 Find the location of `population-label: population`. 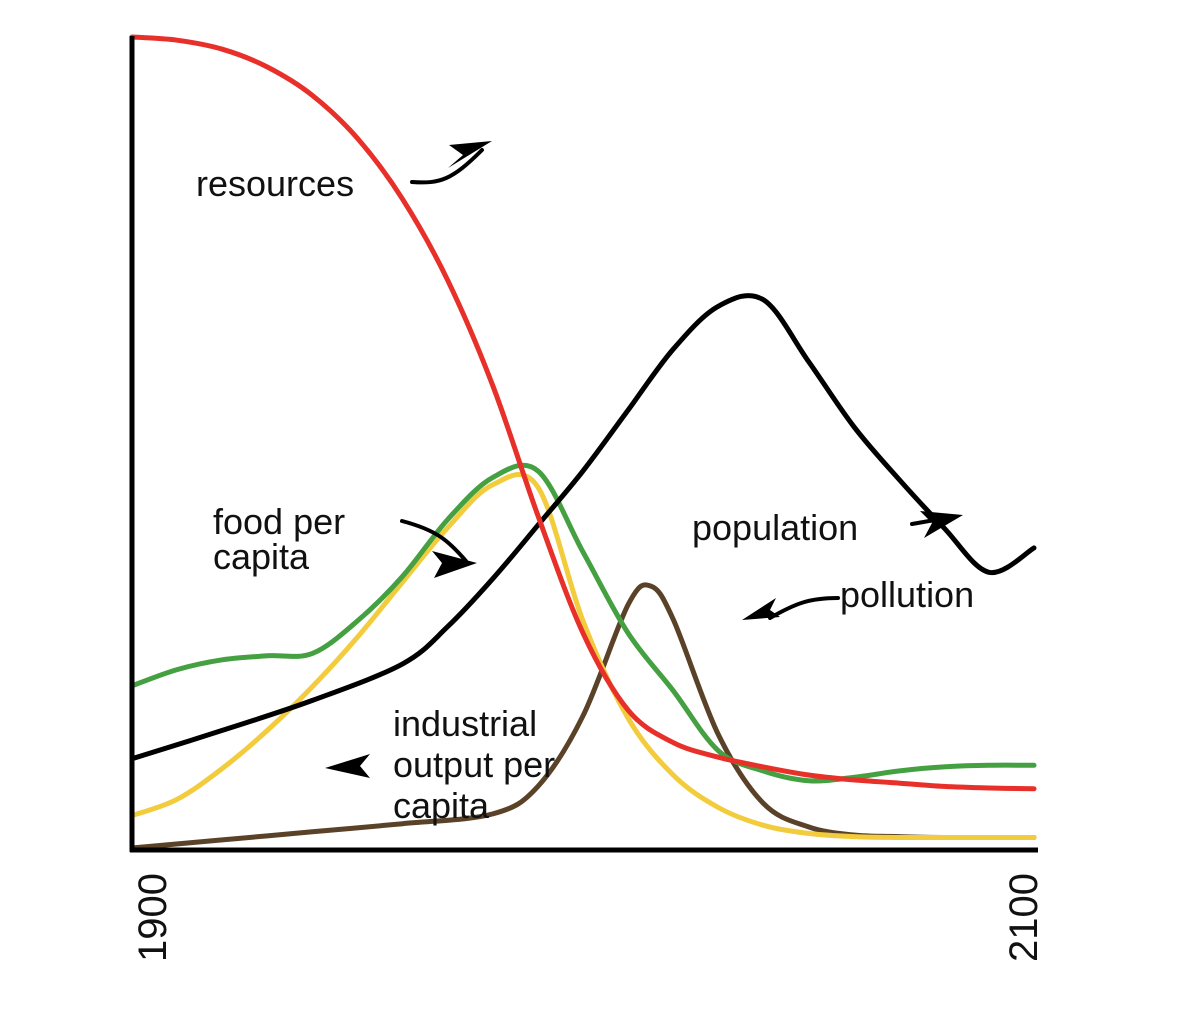

population-label: population is located at coordinates (775, 527).